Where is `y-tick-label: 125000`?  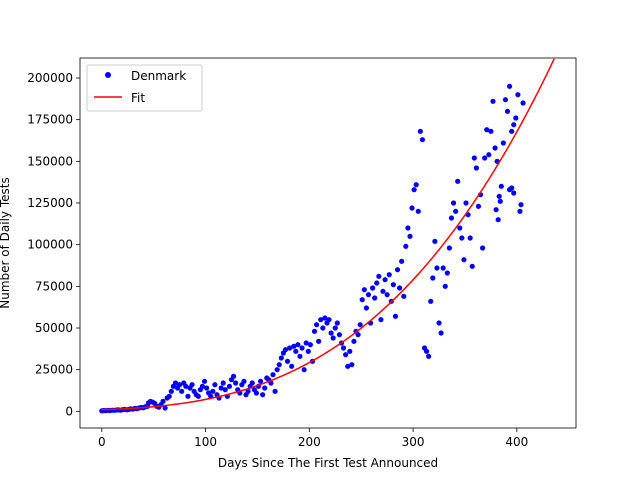
y-tick-label: 125000 is located at coordinates (50, 203).